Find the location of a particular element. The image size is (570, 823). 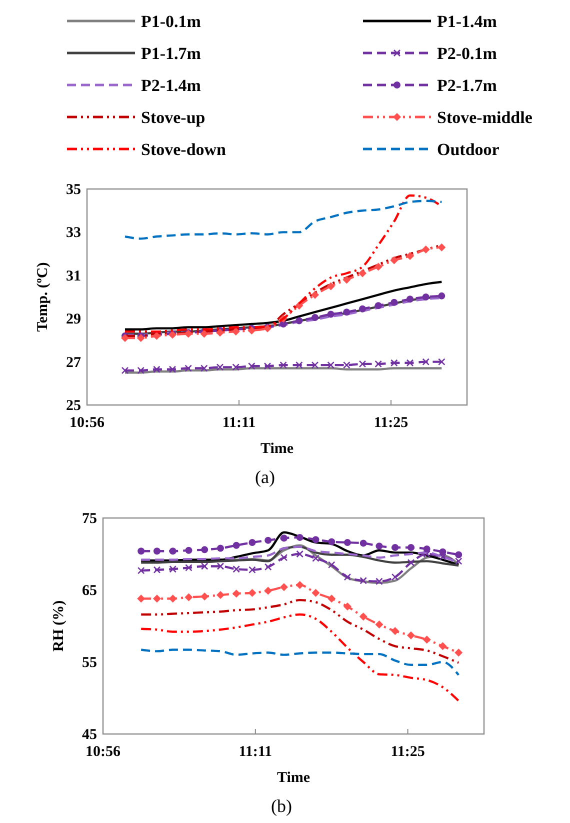

legend-label: Stove-up is located at coordinates (173, 117).